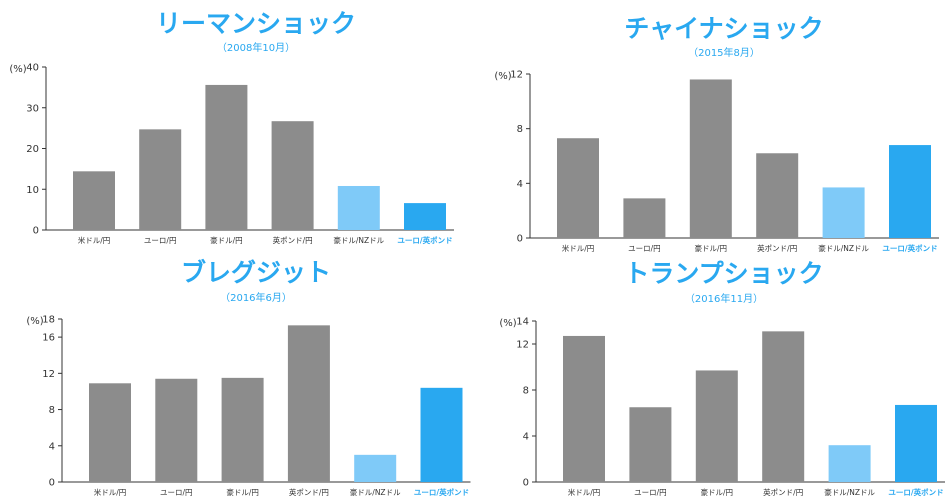 The width and height of the screenshot is (947, 502). What do you see at coordinates (256, 297) in the screenshot?
I see `chart-subtitle: （2016年6月）` at bounding box center [256, 297].